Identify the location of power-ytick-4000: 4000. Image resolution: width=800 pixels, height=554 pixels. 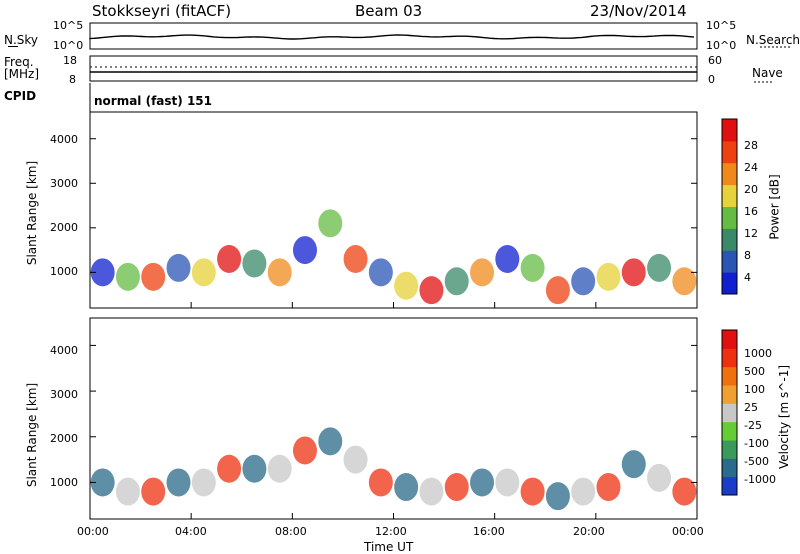
(64, 139).